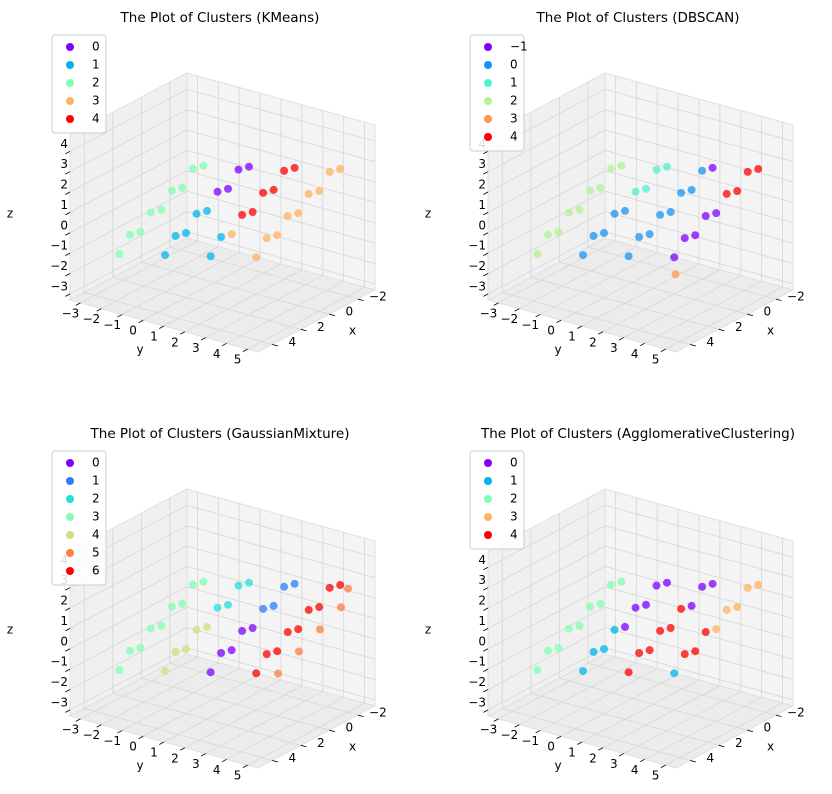 The width and height of the screenshot is (832, 794). Describe the element at coordinates (112, 741) in the screenshot. I see `y-tick-label: −1` at that location.